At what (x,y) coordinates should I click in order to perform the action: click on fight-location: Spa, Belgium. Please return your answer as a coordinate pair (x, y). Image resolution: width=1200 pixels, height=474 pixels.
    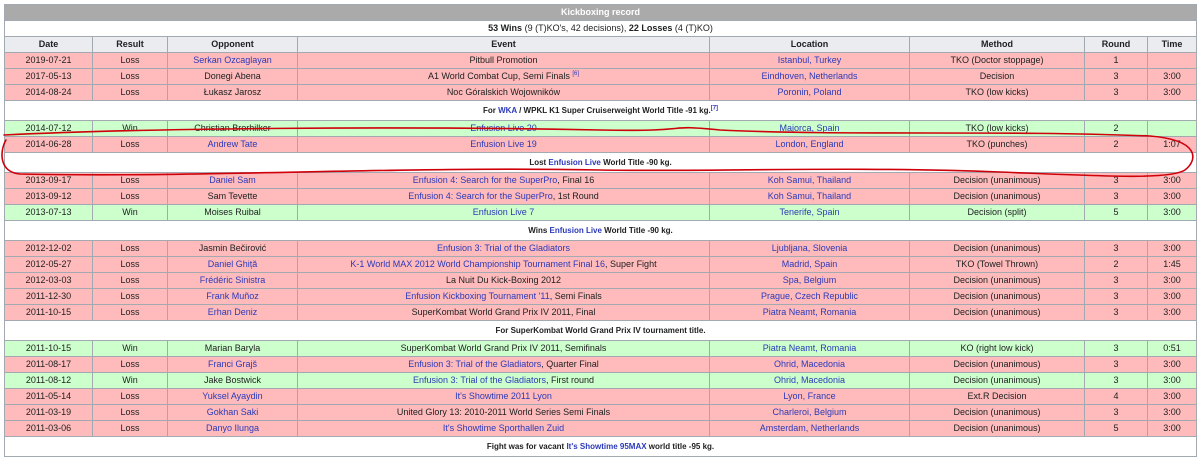
    Looking at the image, I should click on (809, 280).